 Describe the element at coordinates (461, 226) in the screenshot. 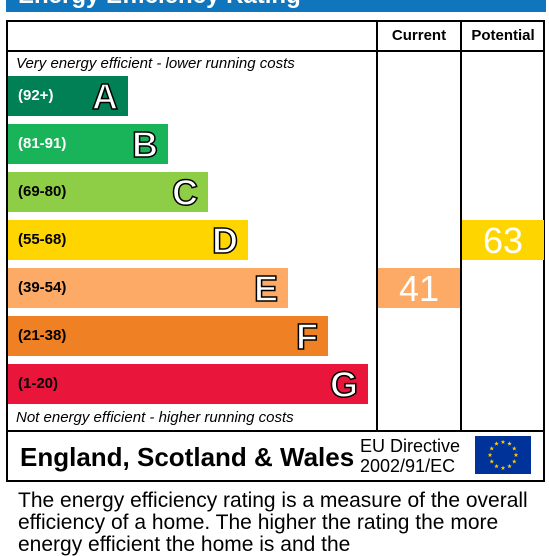

I see `potential-column-divider` at that location.